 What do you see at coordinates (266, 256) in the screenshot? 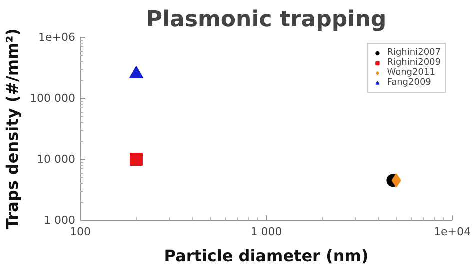
I see `x-axis-title: Particle diameter (nm)` at bounding box center [266, 256].